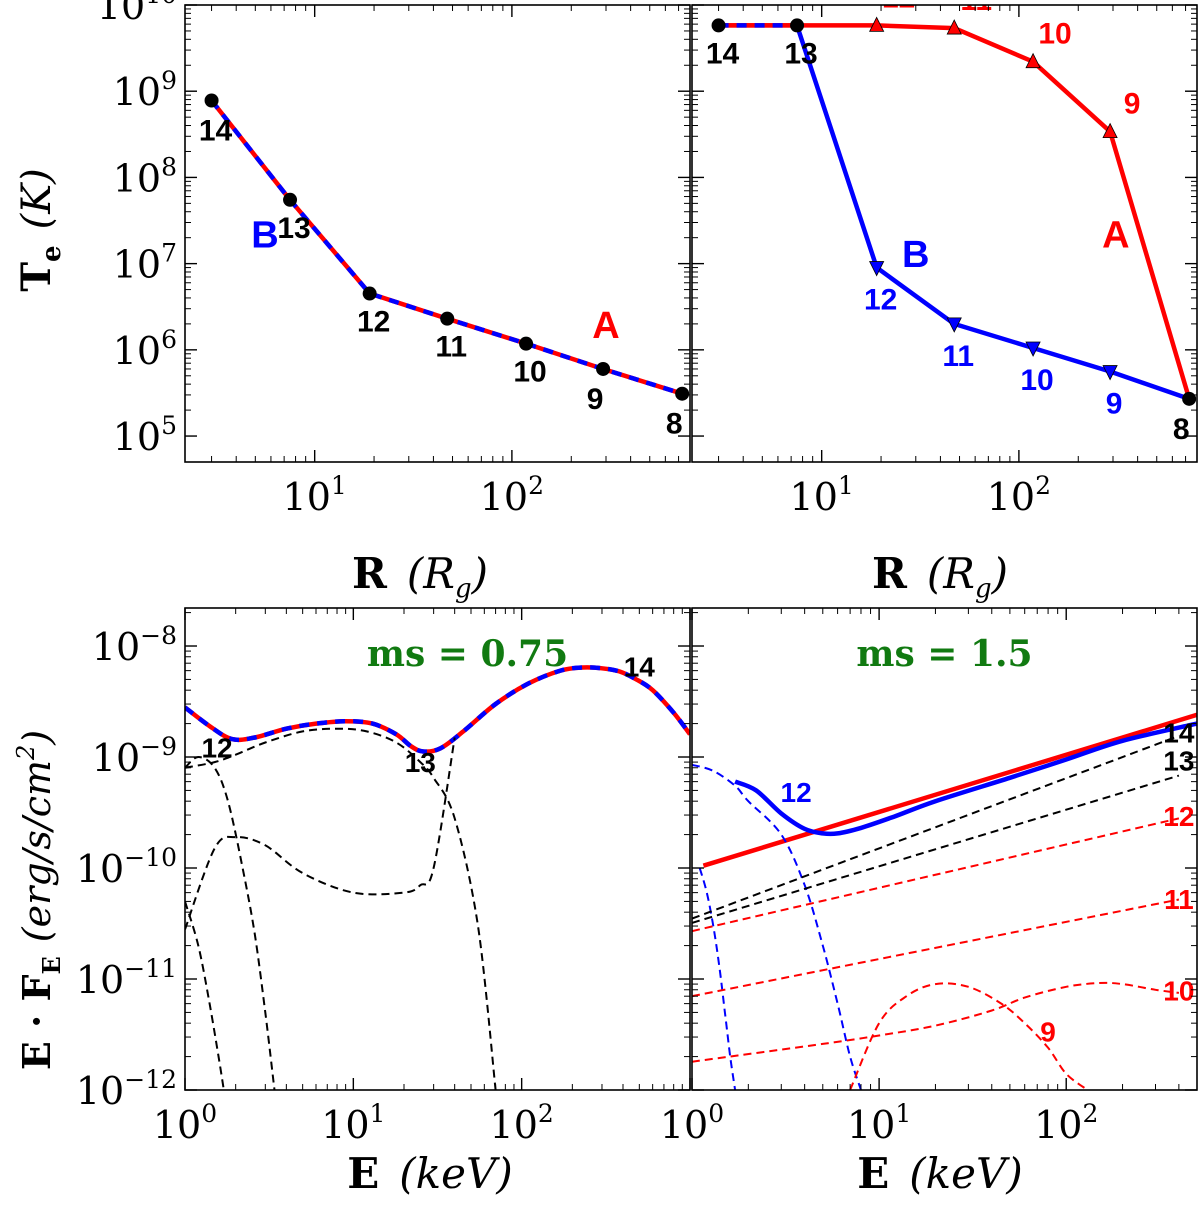 This screenshot has width=1200, height=1207. I want to click on annotation-bottom-left-0: 12, so click(216, 748).